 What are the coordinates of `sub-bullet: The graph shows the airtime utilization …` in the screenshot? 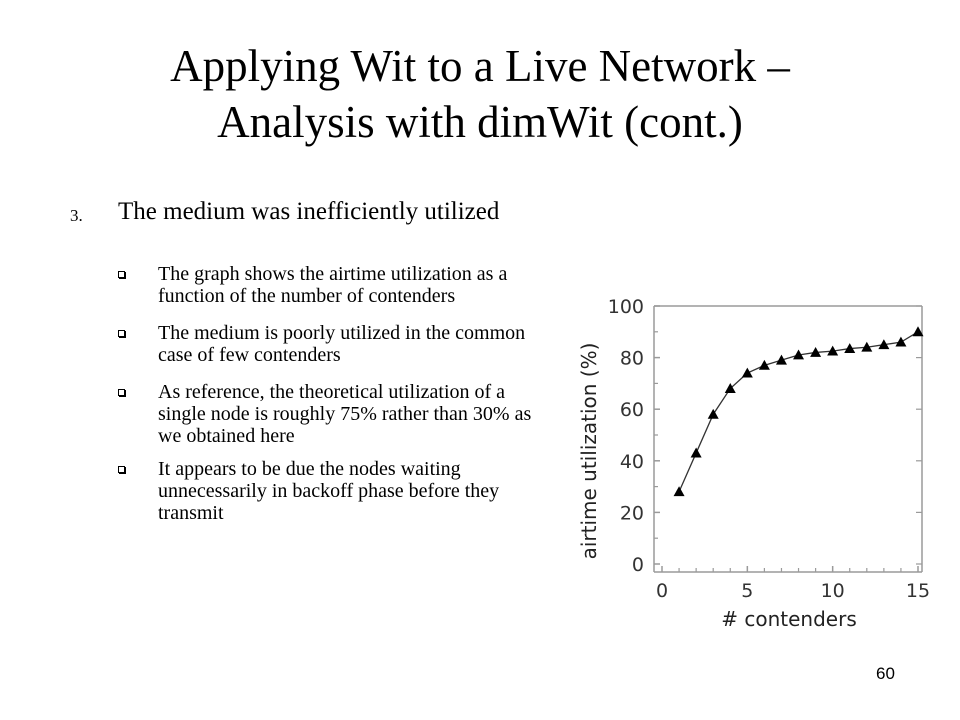 It's located at (333, 285).